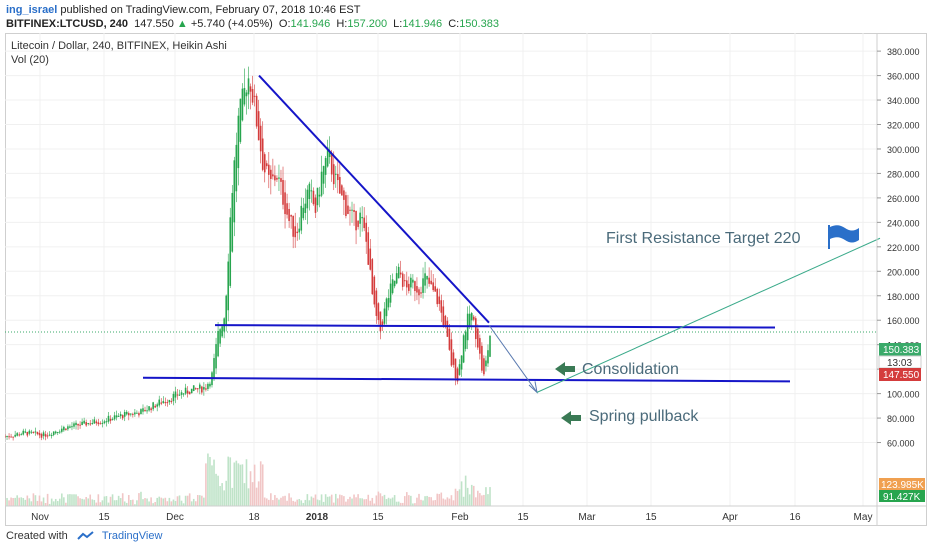 The image size is (932, 550). Describe the element at coordinates (902, 496) in the screenshot. I see `volume-badge` at that location.